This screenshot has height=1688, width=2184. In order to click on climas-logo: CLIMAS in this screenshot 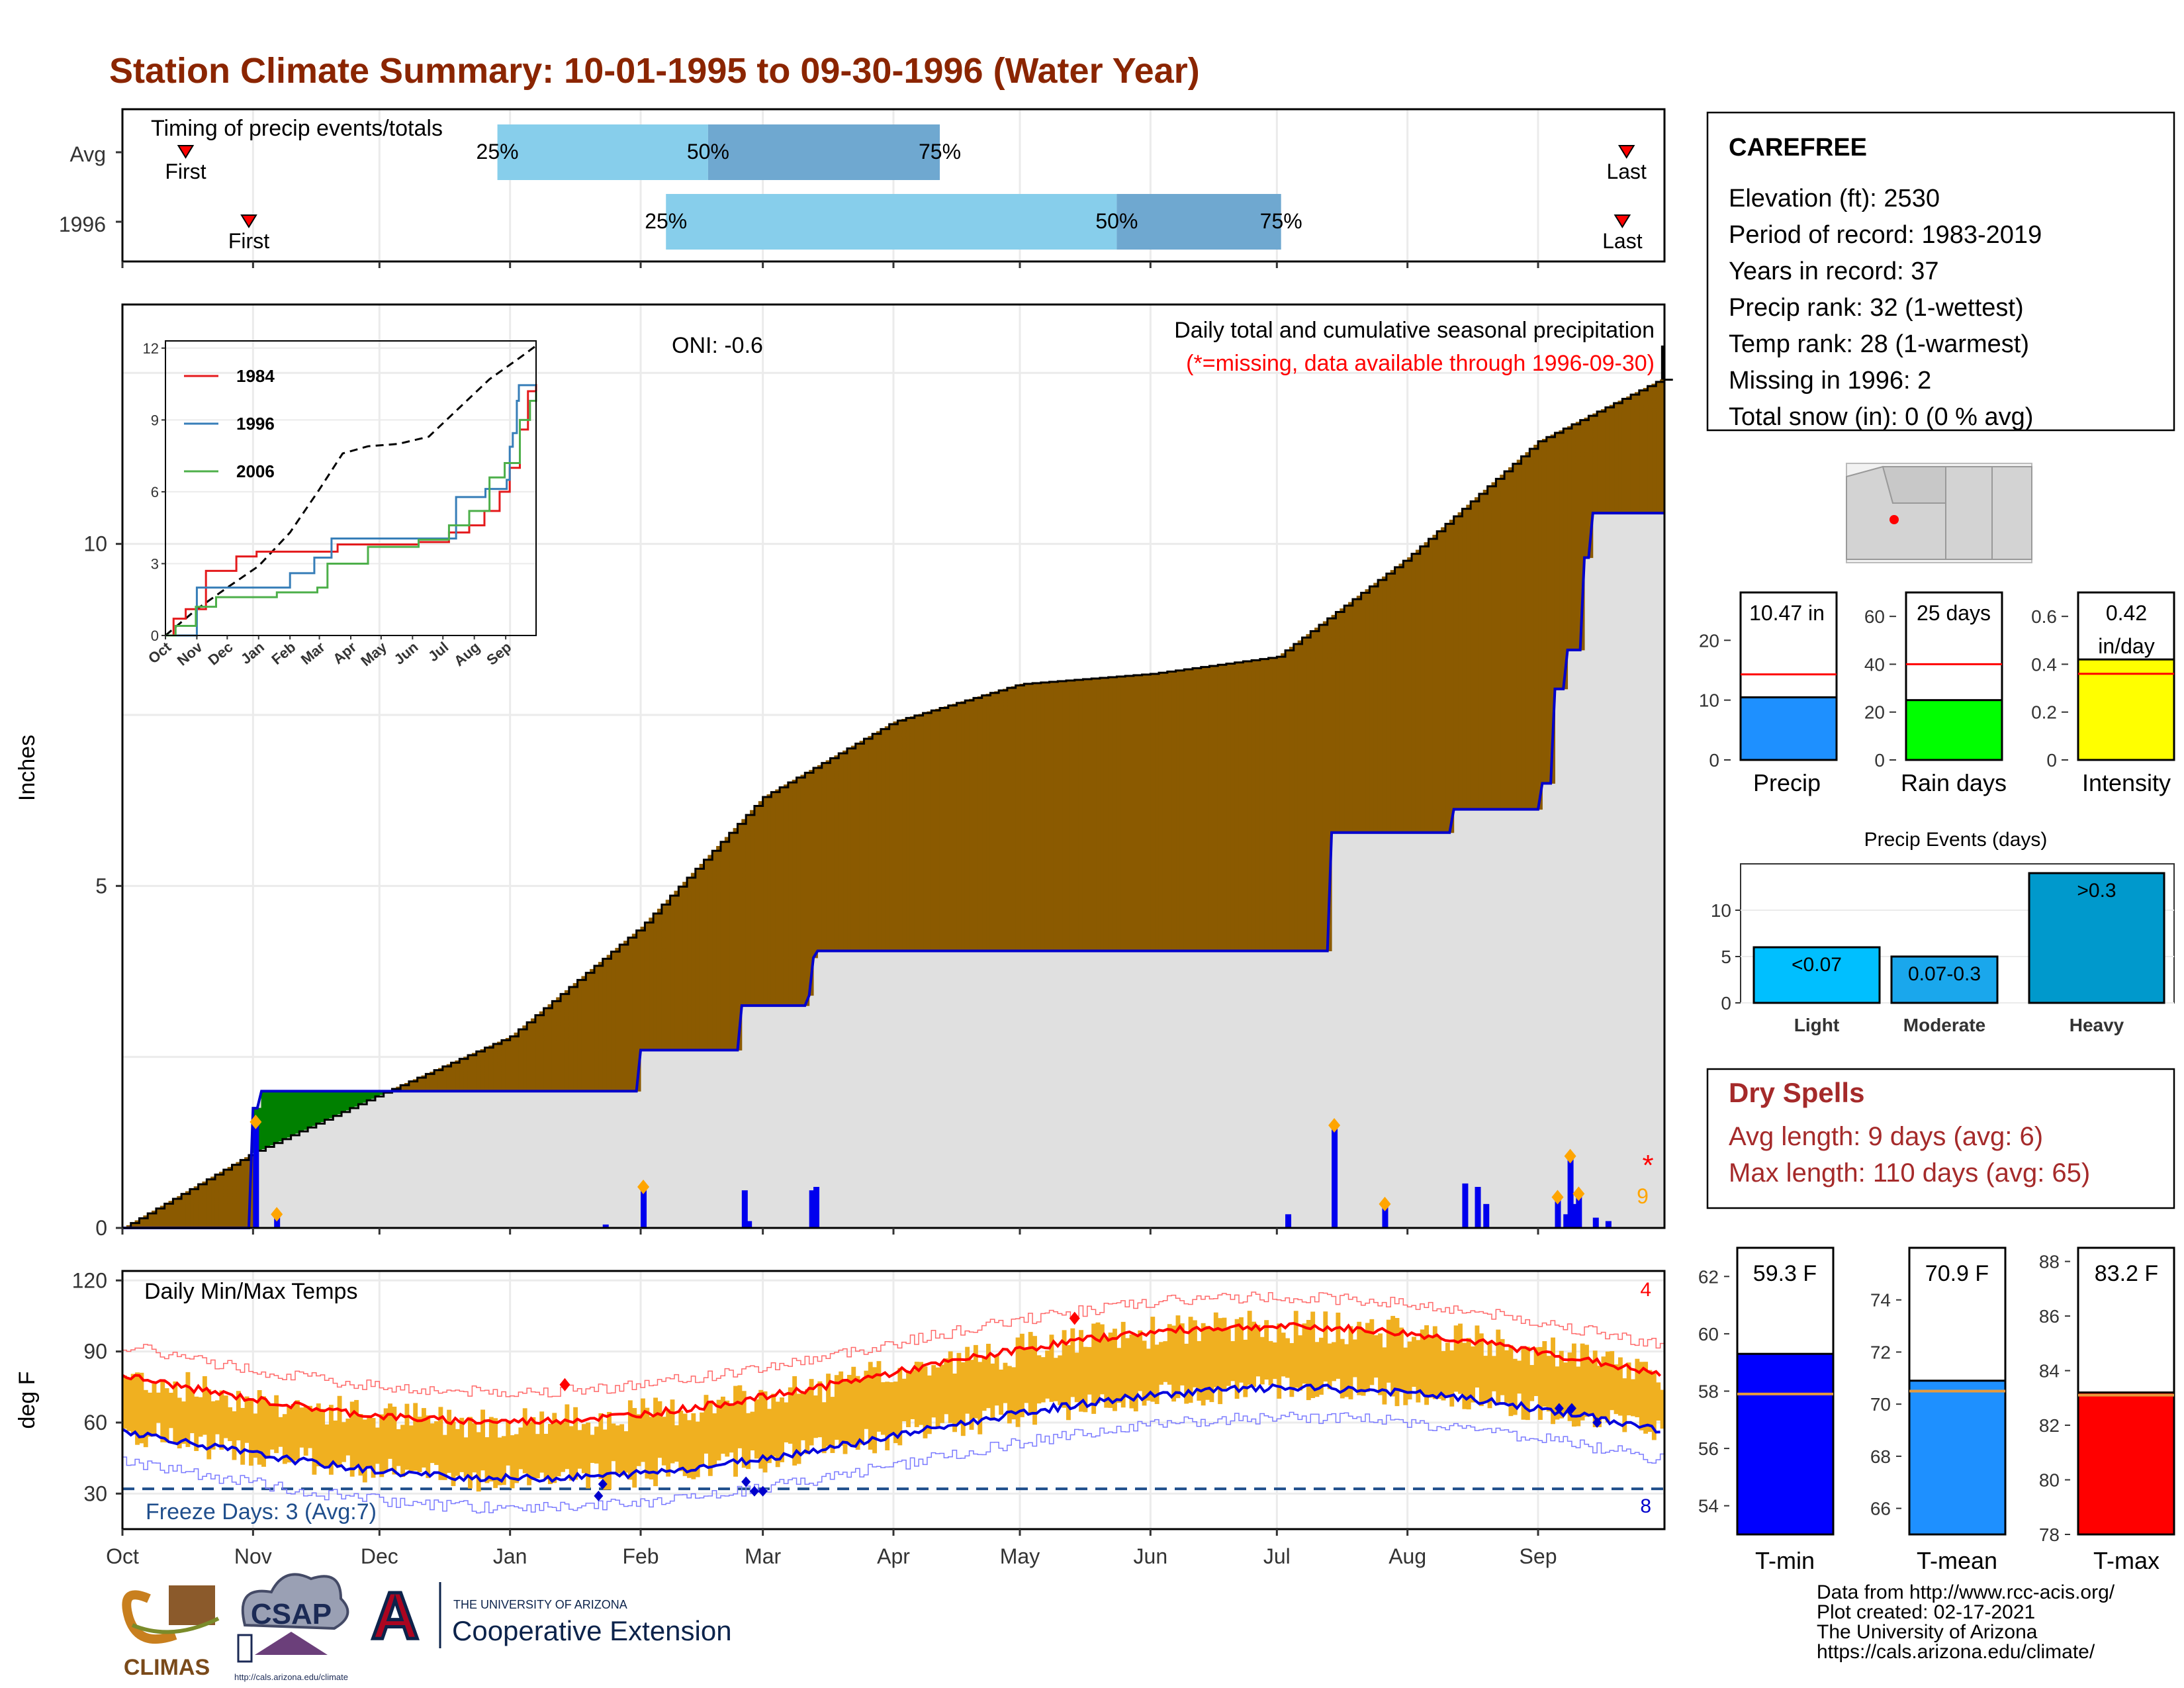, I will do `click(171, 1632)`.